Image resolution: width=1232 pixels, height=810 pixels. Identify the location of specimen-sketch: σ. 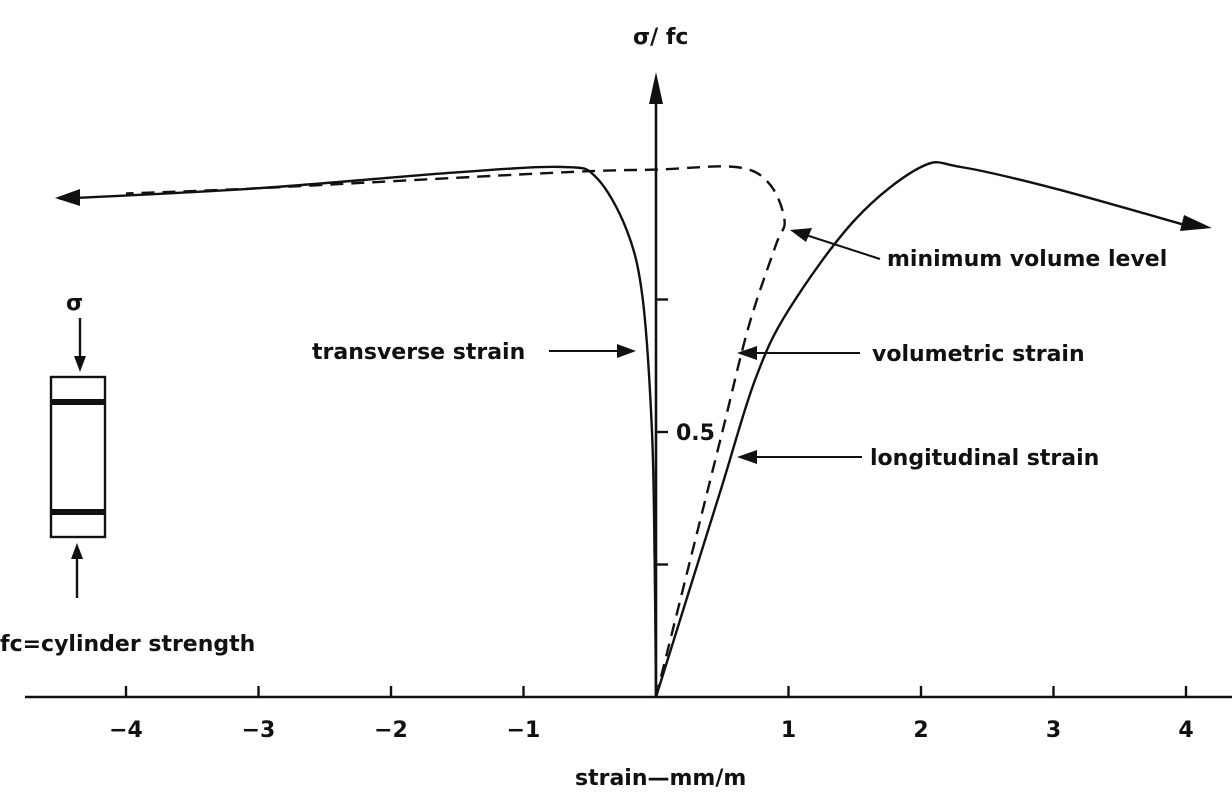
(78, 444).